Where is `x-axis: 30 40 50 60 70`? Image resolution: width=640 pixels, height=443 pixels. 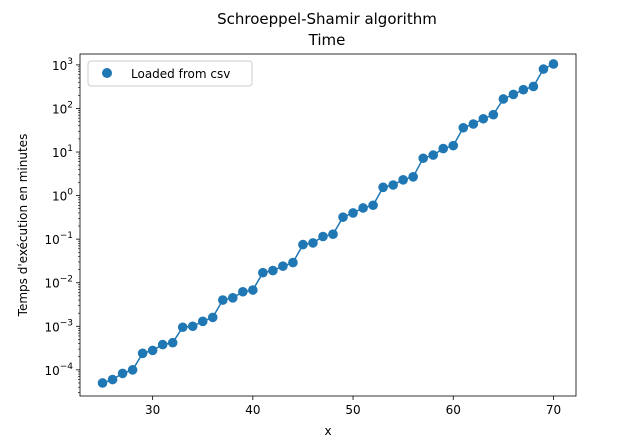 x-axis: 30 40 50 60 70 is located at coordinates (353, 406).